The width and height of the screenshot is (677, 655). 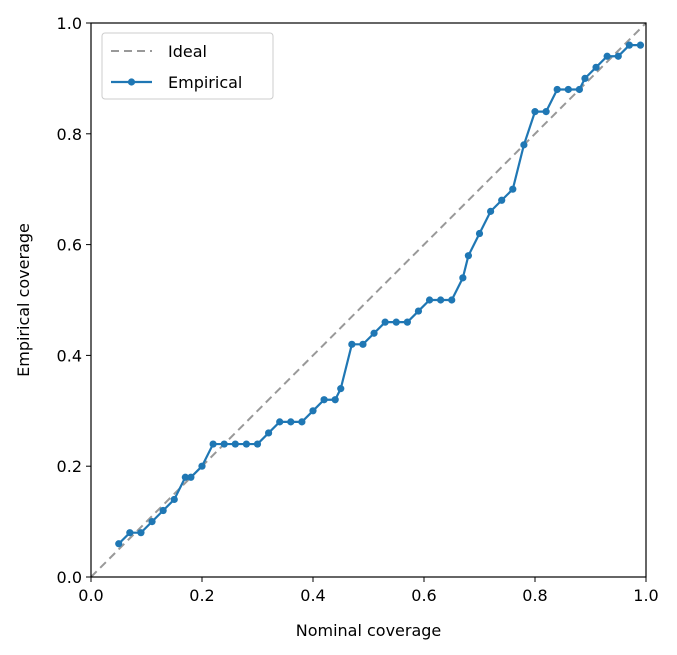 I want to click on legend-marker, so click(x=131, y=82).